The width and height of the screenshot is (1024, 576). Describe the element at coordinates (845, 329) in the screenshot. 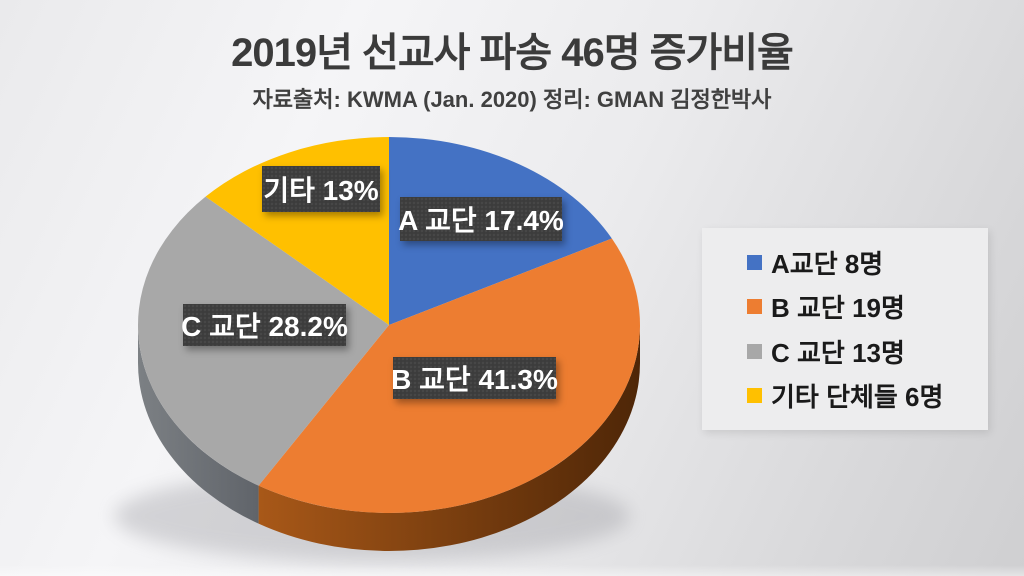

I see `legend: A교단 8명 B 교단 19명 C 교단 13명 기타 단체들 6명` at that location.